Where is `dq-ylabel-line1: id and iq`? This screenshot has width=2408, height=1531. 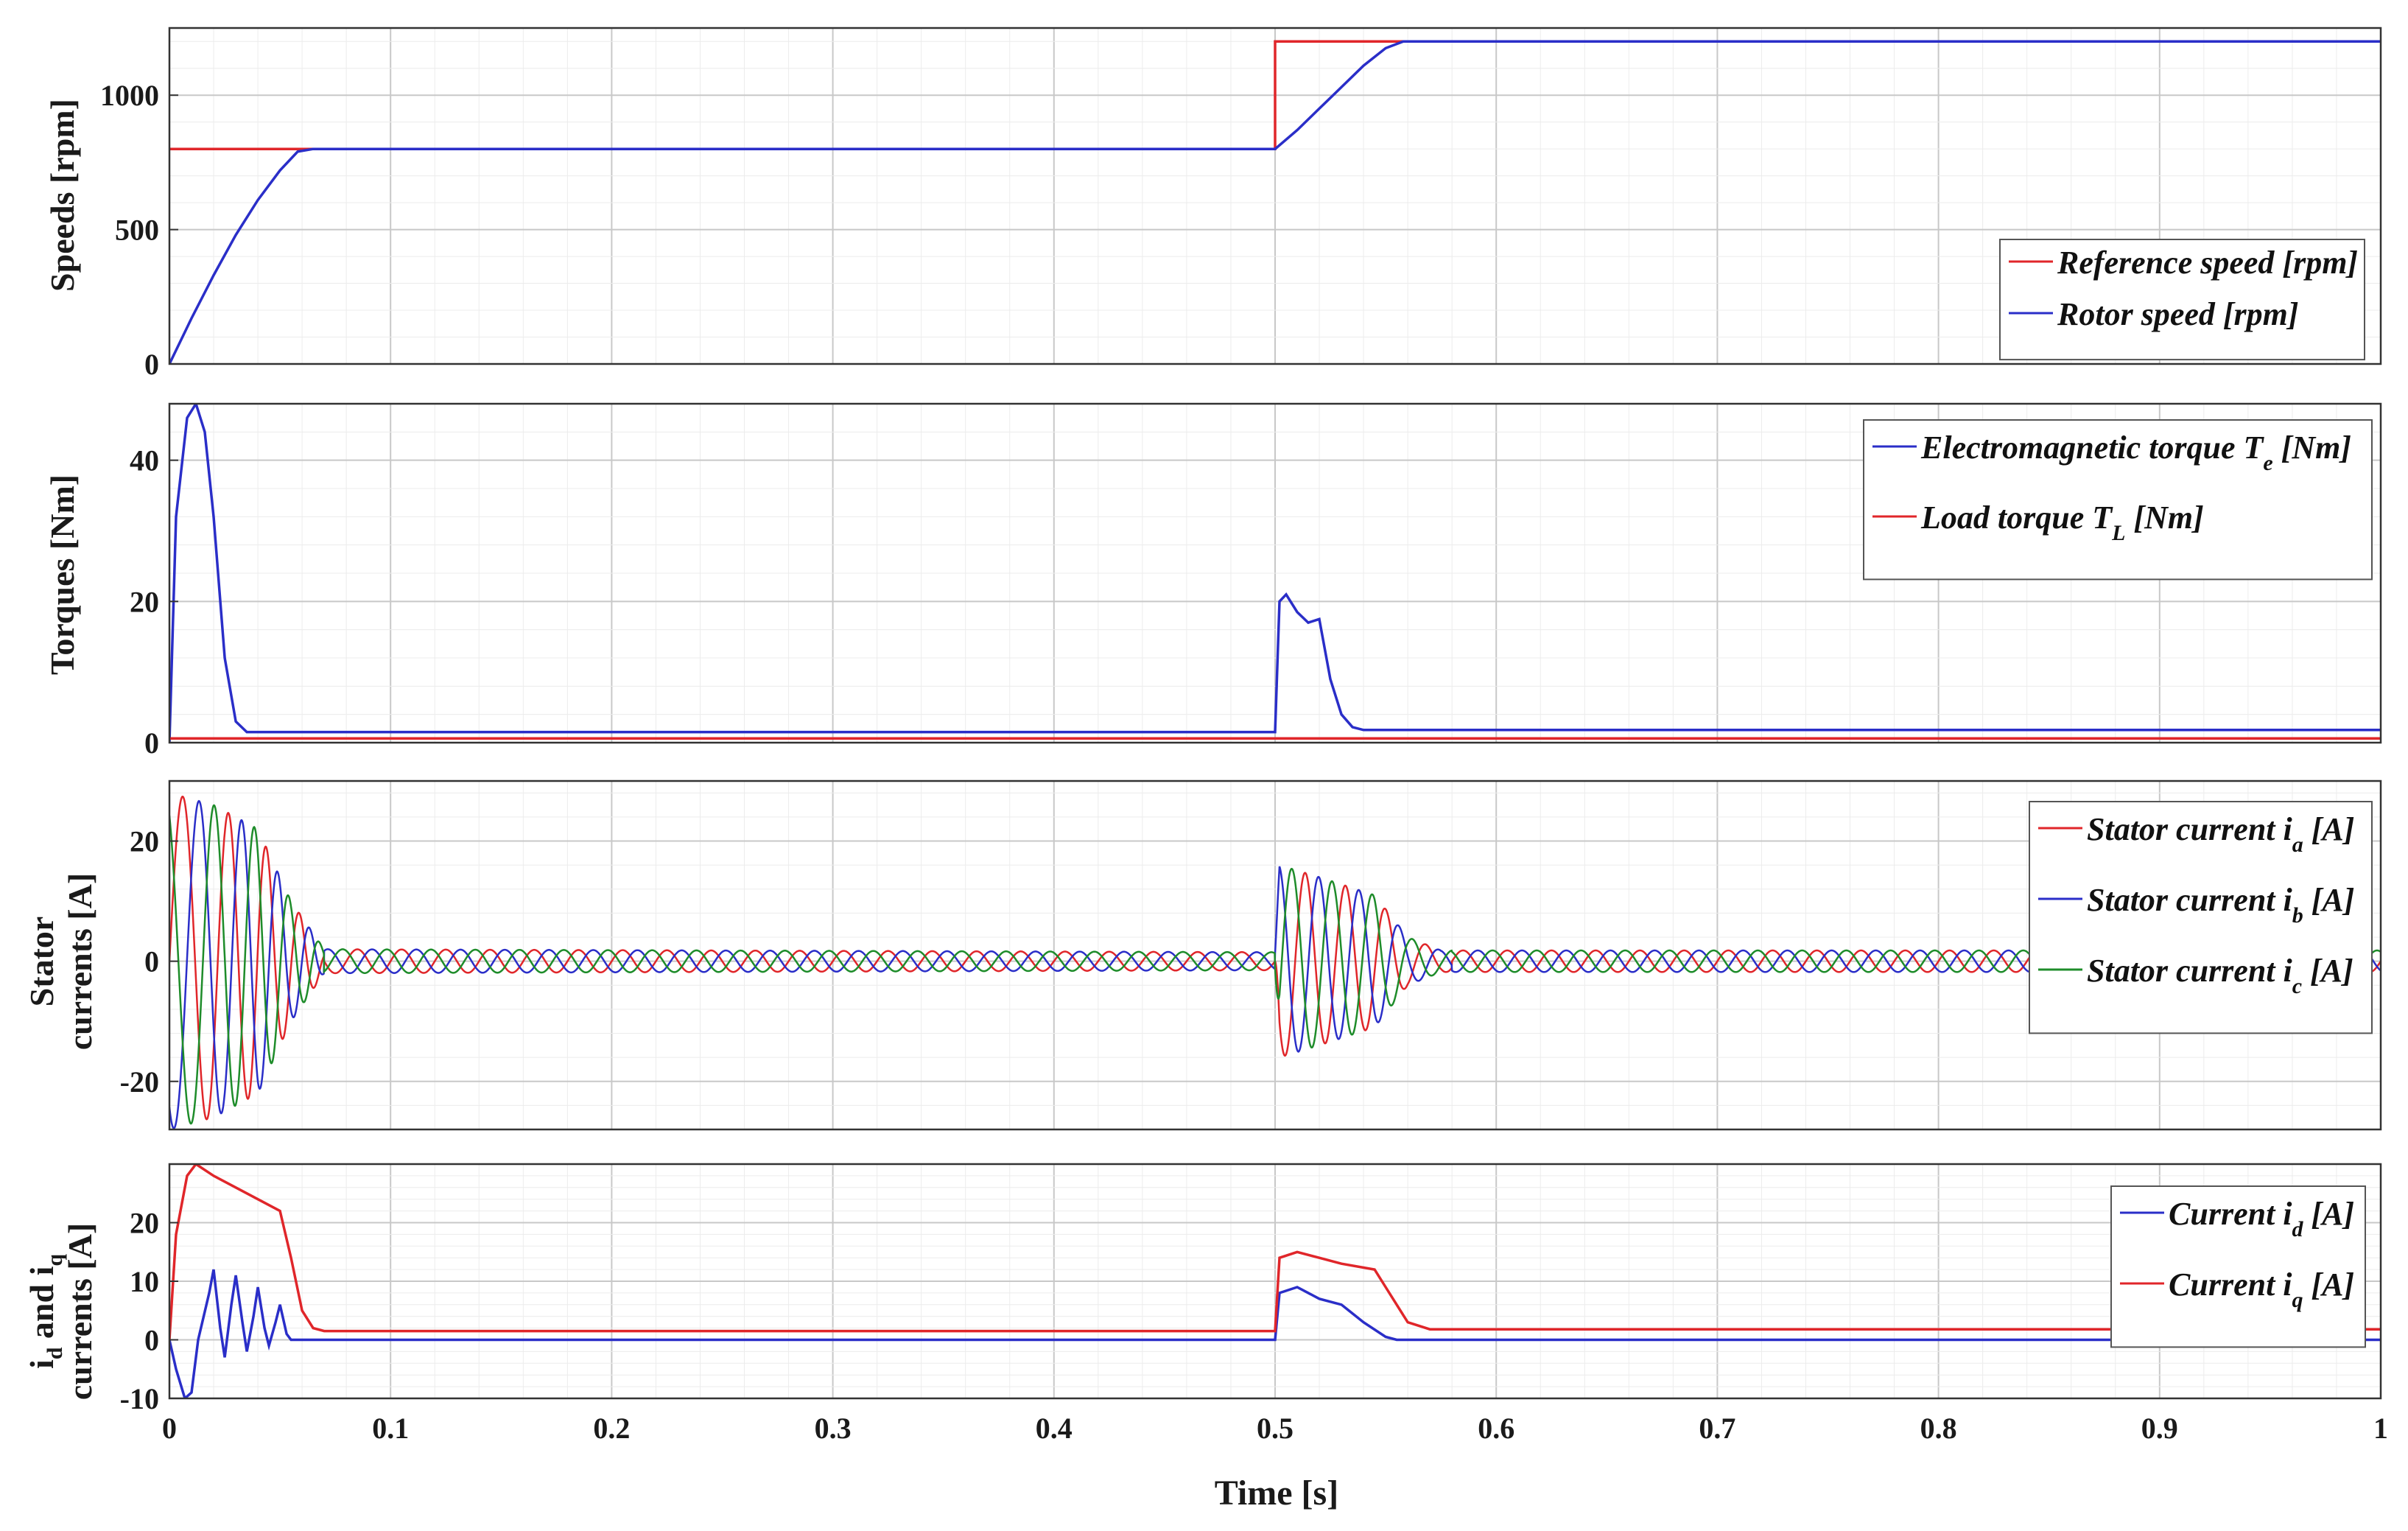 dq-ylabel-line1: id and iq is located at coordinates (45, 1311).